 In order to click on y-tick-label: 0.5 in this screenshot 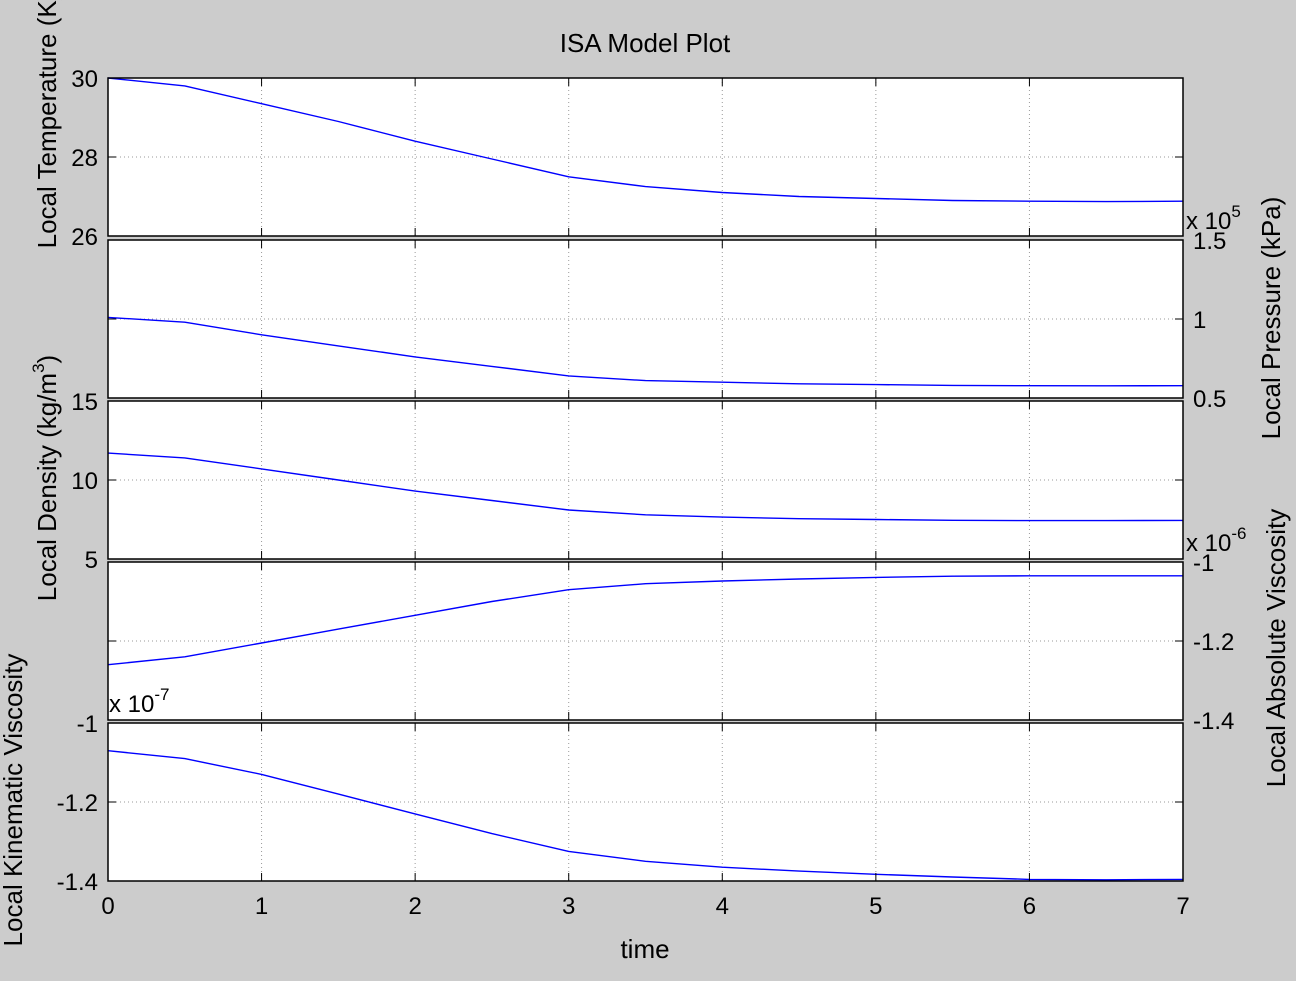, I will do `click(1209, 399)`.